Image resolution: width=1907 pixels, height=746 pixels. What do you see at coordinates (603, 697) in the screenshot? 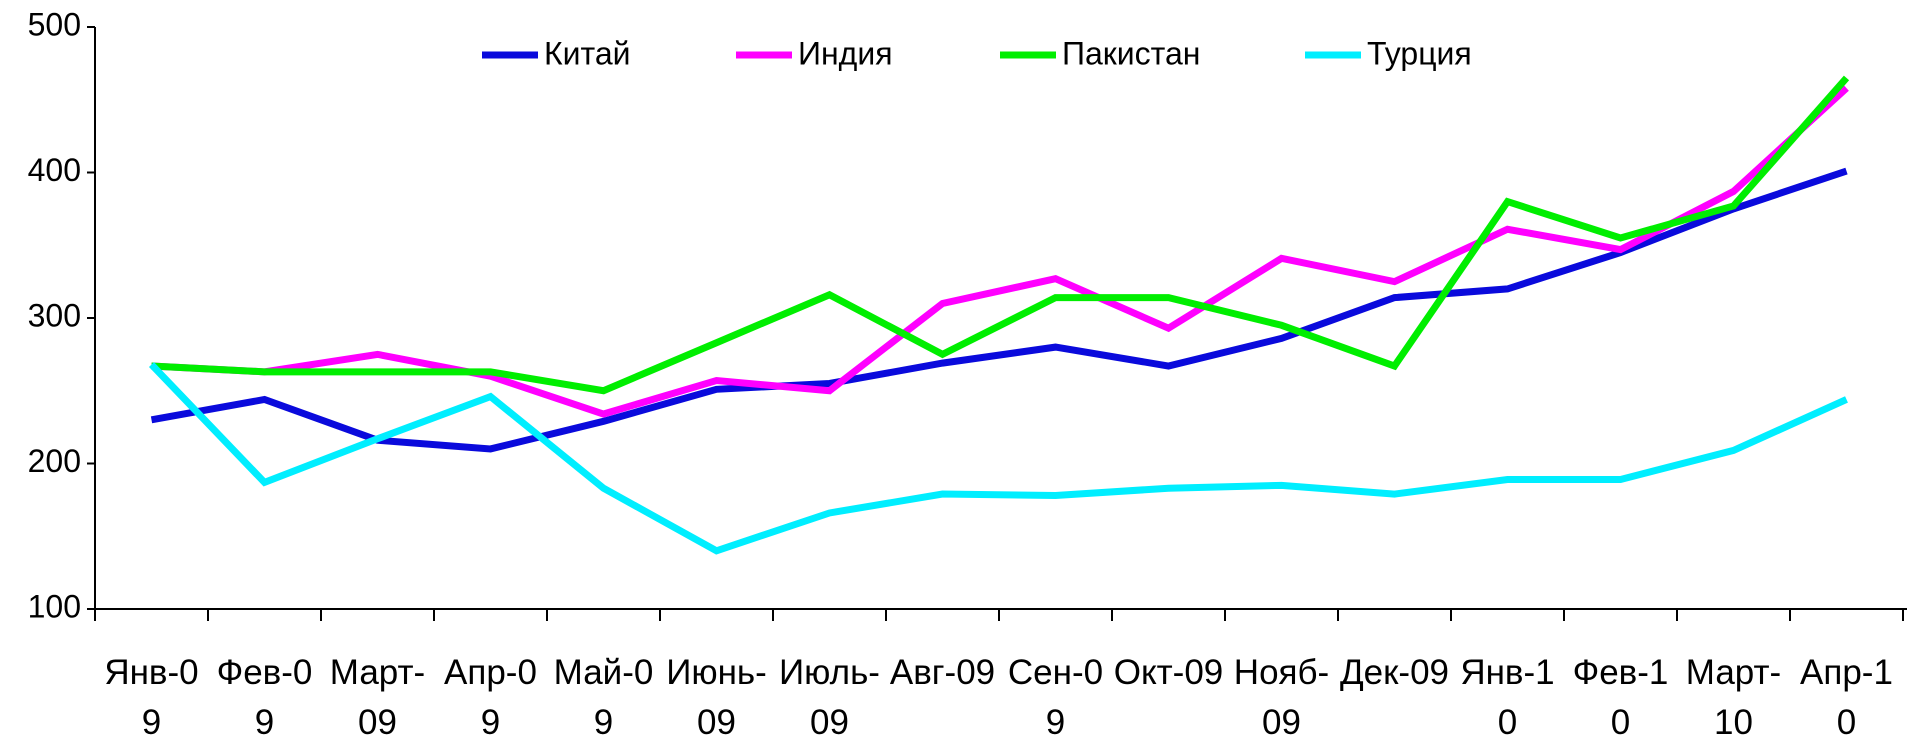
I see `x-tick-label: Май-09` at bounding box center [603, 697].